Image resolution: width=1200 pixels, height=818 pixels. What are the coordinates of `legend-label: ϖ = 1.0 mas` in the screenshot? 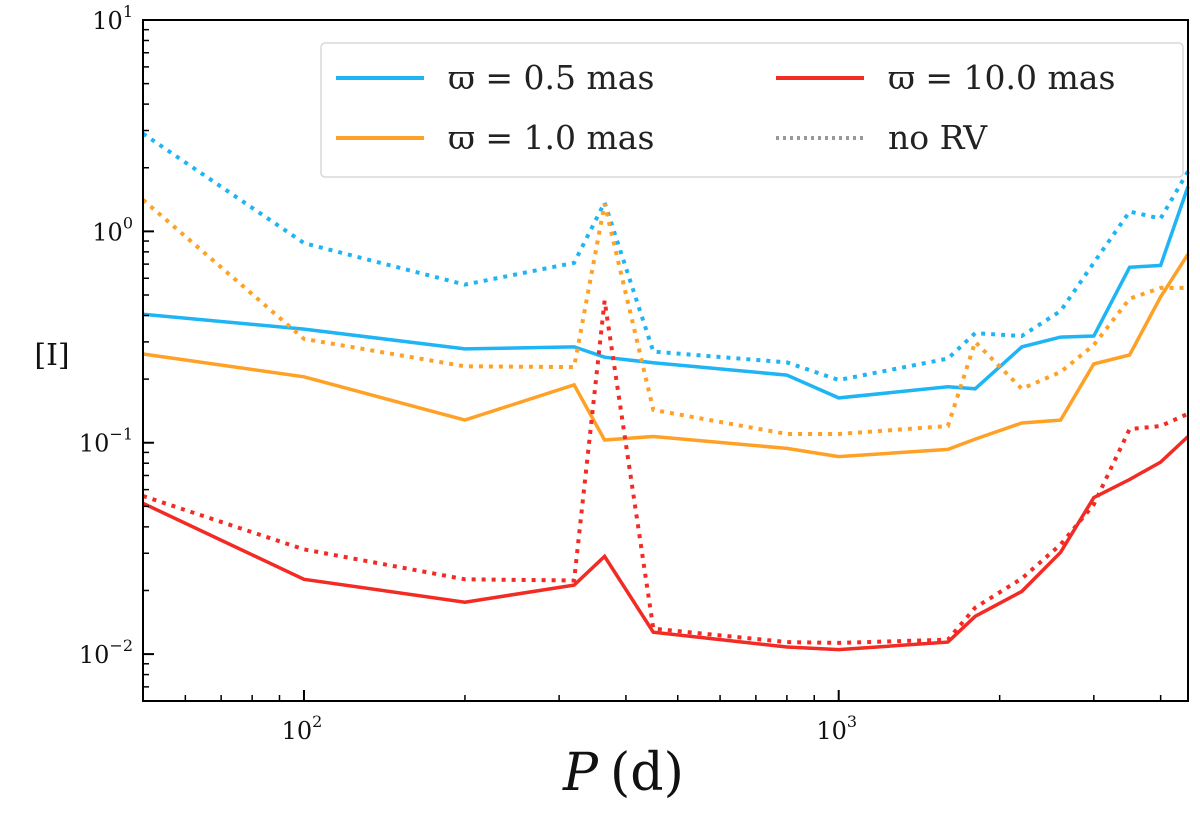 It's located at (551, 137).